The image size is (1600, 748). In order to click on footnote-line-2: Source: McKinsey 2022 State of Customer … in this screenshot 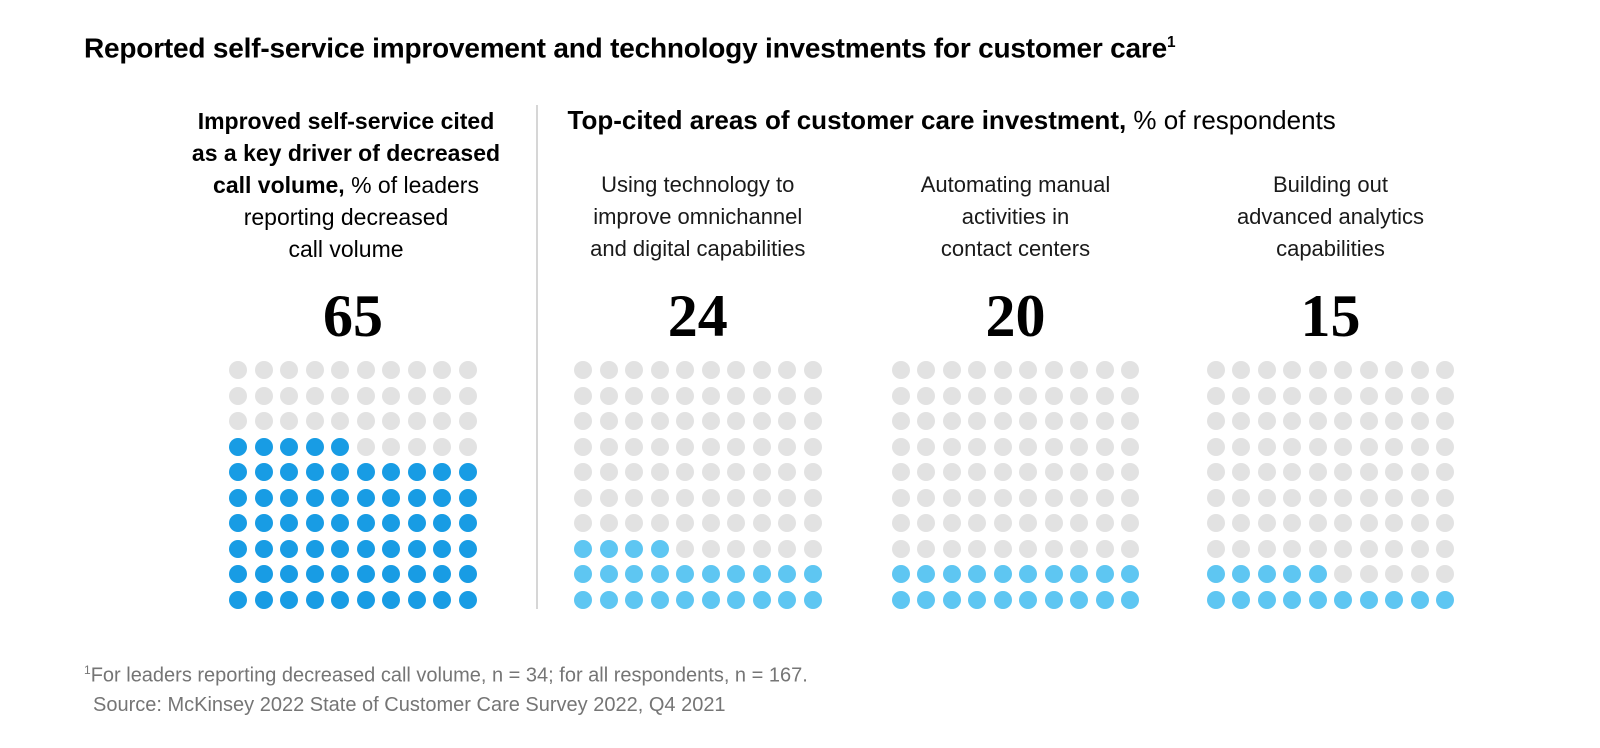, I will do `click(842, 705)`.